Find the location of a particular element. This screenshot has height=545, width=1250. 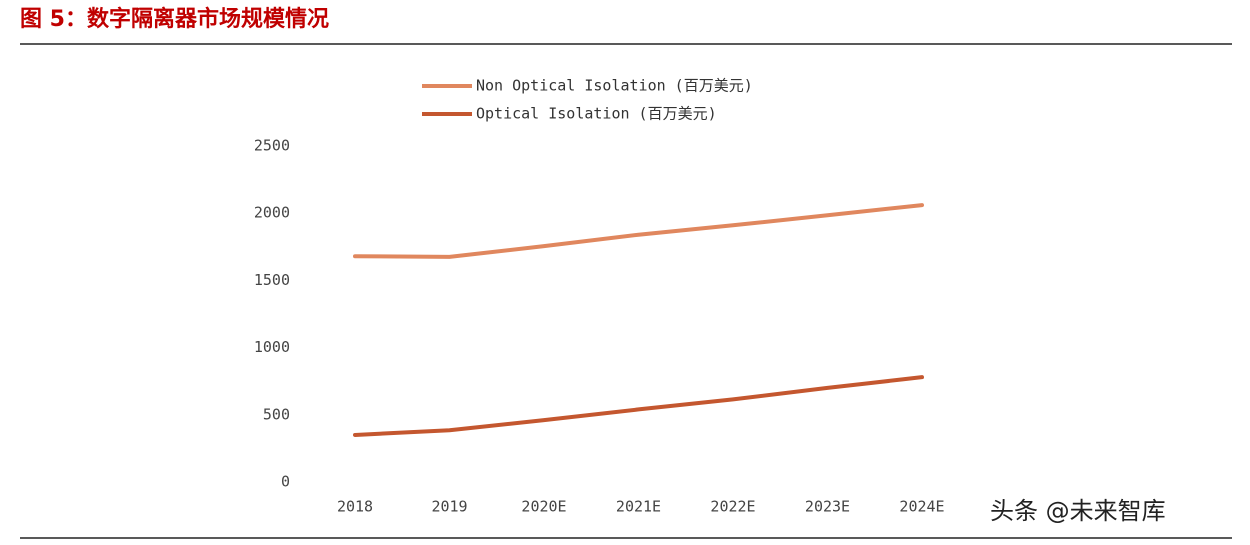

x-tick-label: 2023E is located at coordinates (827, 507).